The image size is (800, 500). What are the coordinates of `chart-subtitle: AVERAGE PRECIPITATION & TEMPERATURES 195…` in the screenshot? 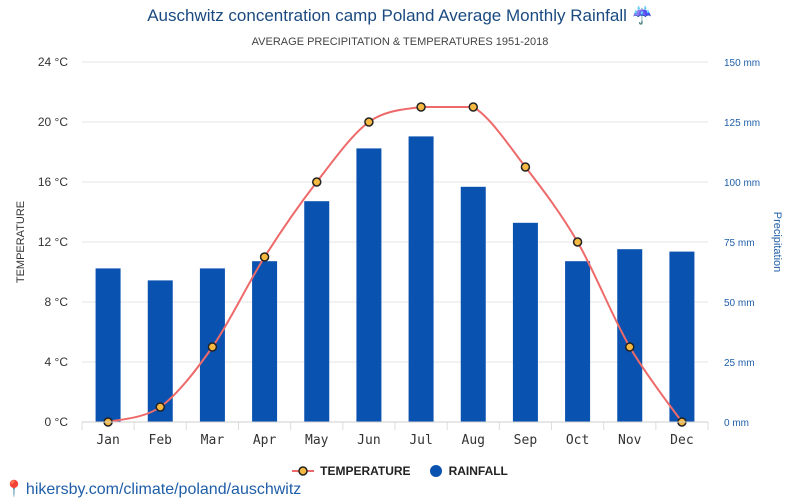 It's located at (400, 42).